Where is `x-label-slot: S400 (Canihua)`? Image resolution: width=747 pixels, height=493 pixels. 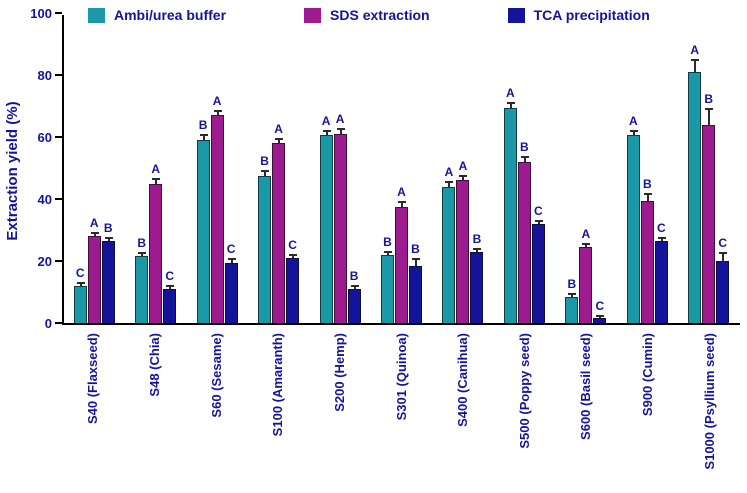
x-label-slot: S400 (Canihua) is located at coordinates (463, 411).